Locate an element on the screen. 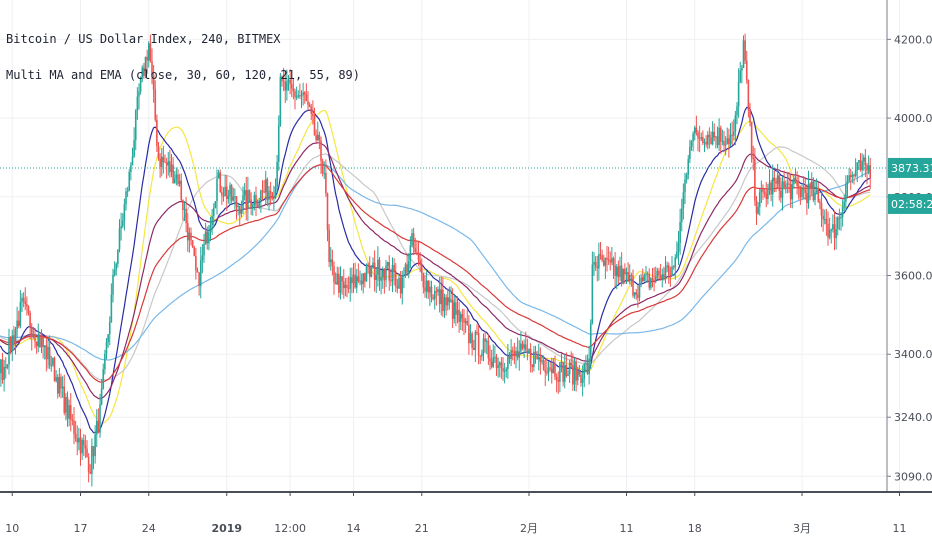 The height and width of the screenshot is (554, 932). x-tick-label: 3月 is located at coordinates (802, 528).